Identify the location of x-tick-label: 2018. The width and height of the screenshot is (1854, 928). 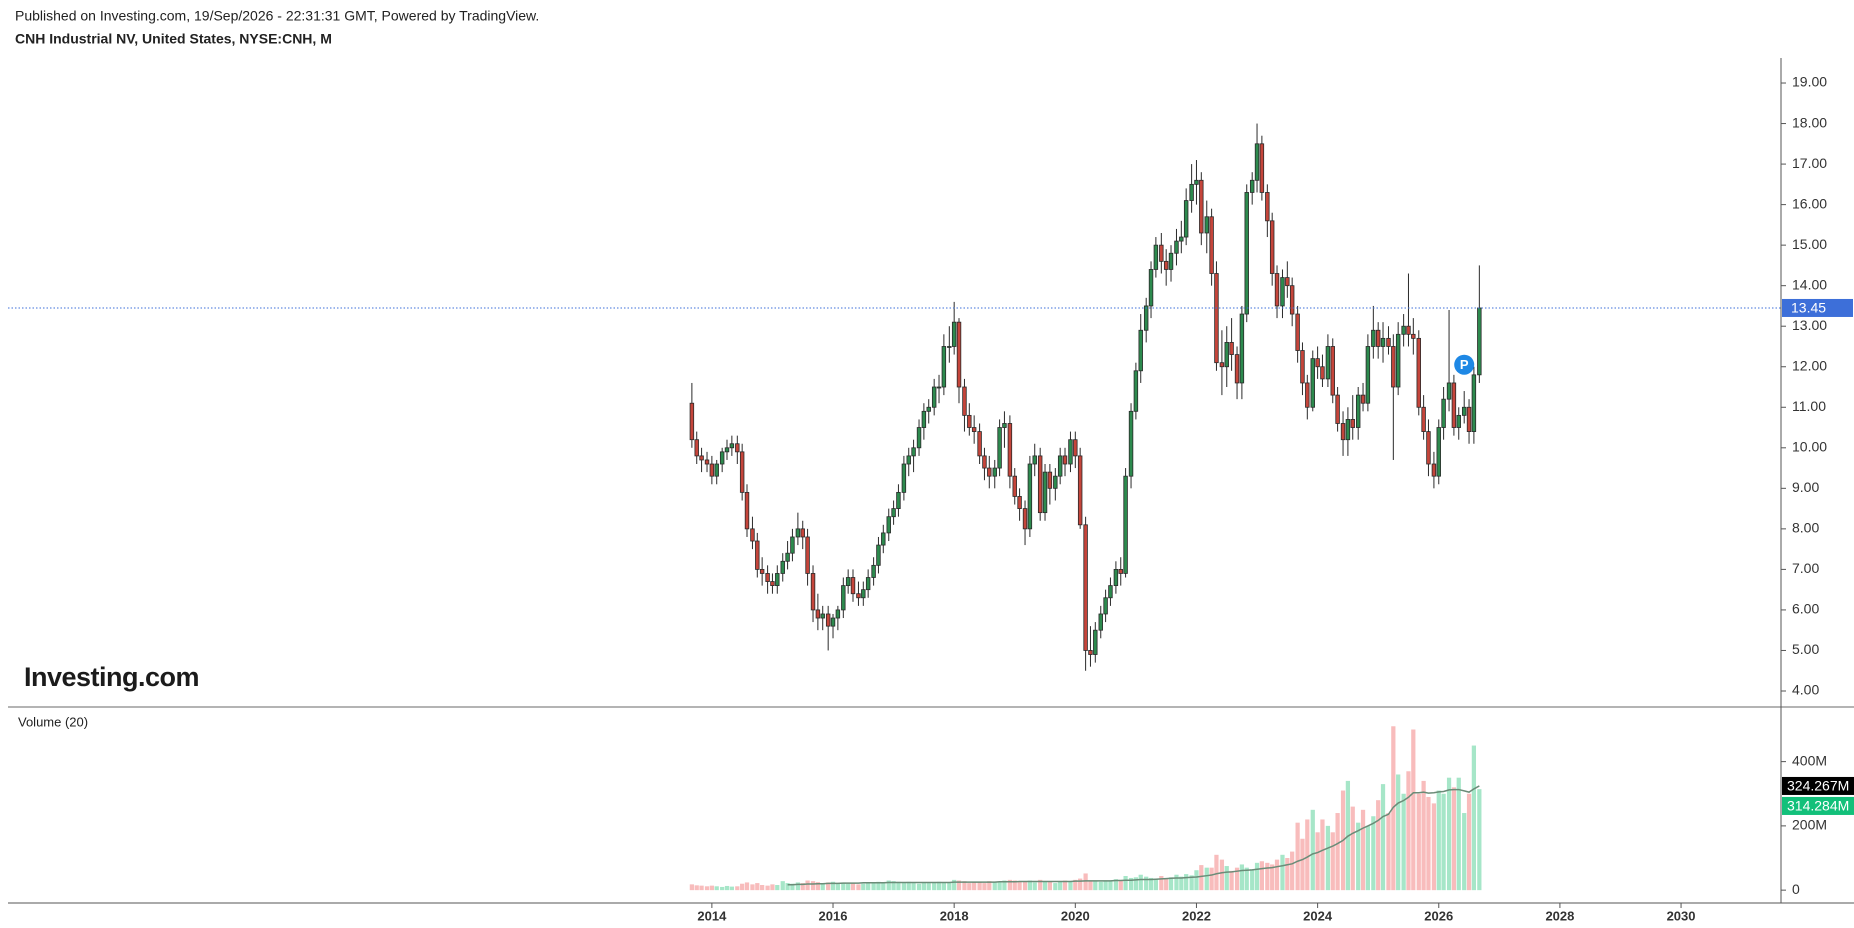
(954, 915).